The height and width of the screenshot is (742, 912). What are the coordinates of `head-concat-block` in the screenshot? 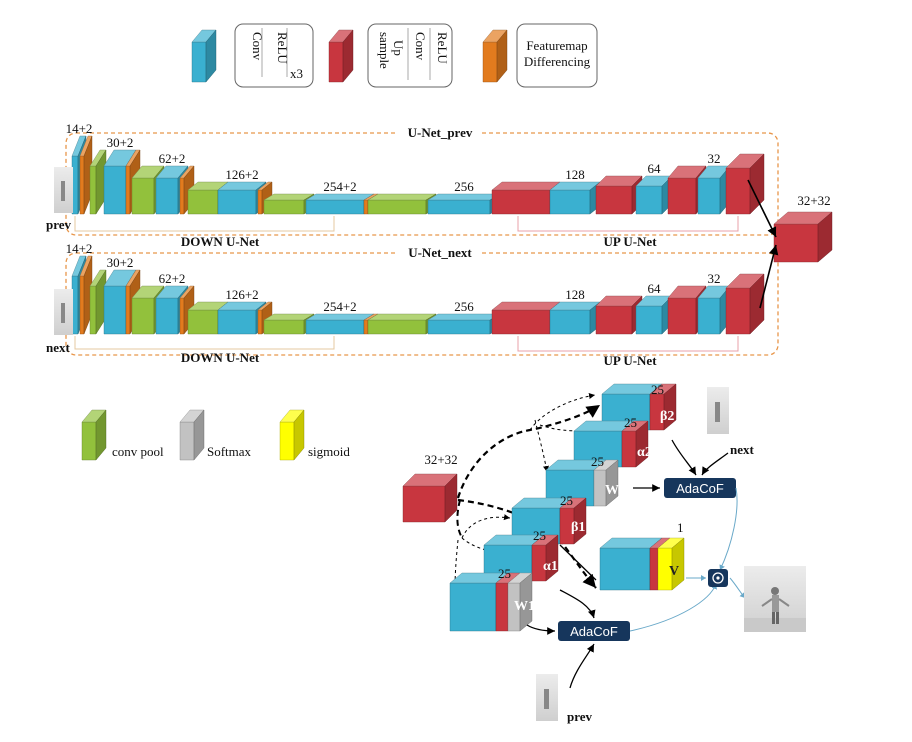 It's located at (430, 498).